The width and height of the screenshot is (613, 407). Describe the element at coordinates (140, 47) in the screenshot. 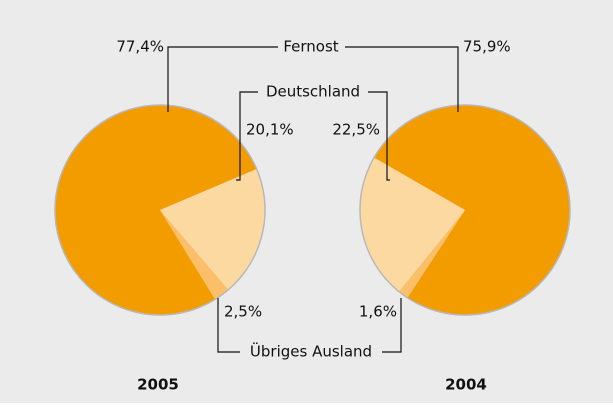

I see `value-label: 77,4%` at that location.